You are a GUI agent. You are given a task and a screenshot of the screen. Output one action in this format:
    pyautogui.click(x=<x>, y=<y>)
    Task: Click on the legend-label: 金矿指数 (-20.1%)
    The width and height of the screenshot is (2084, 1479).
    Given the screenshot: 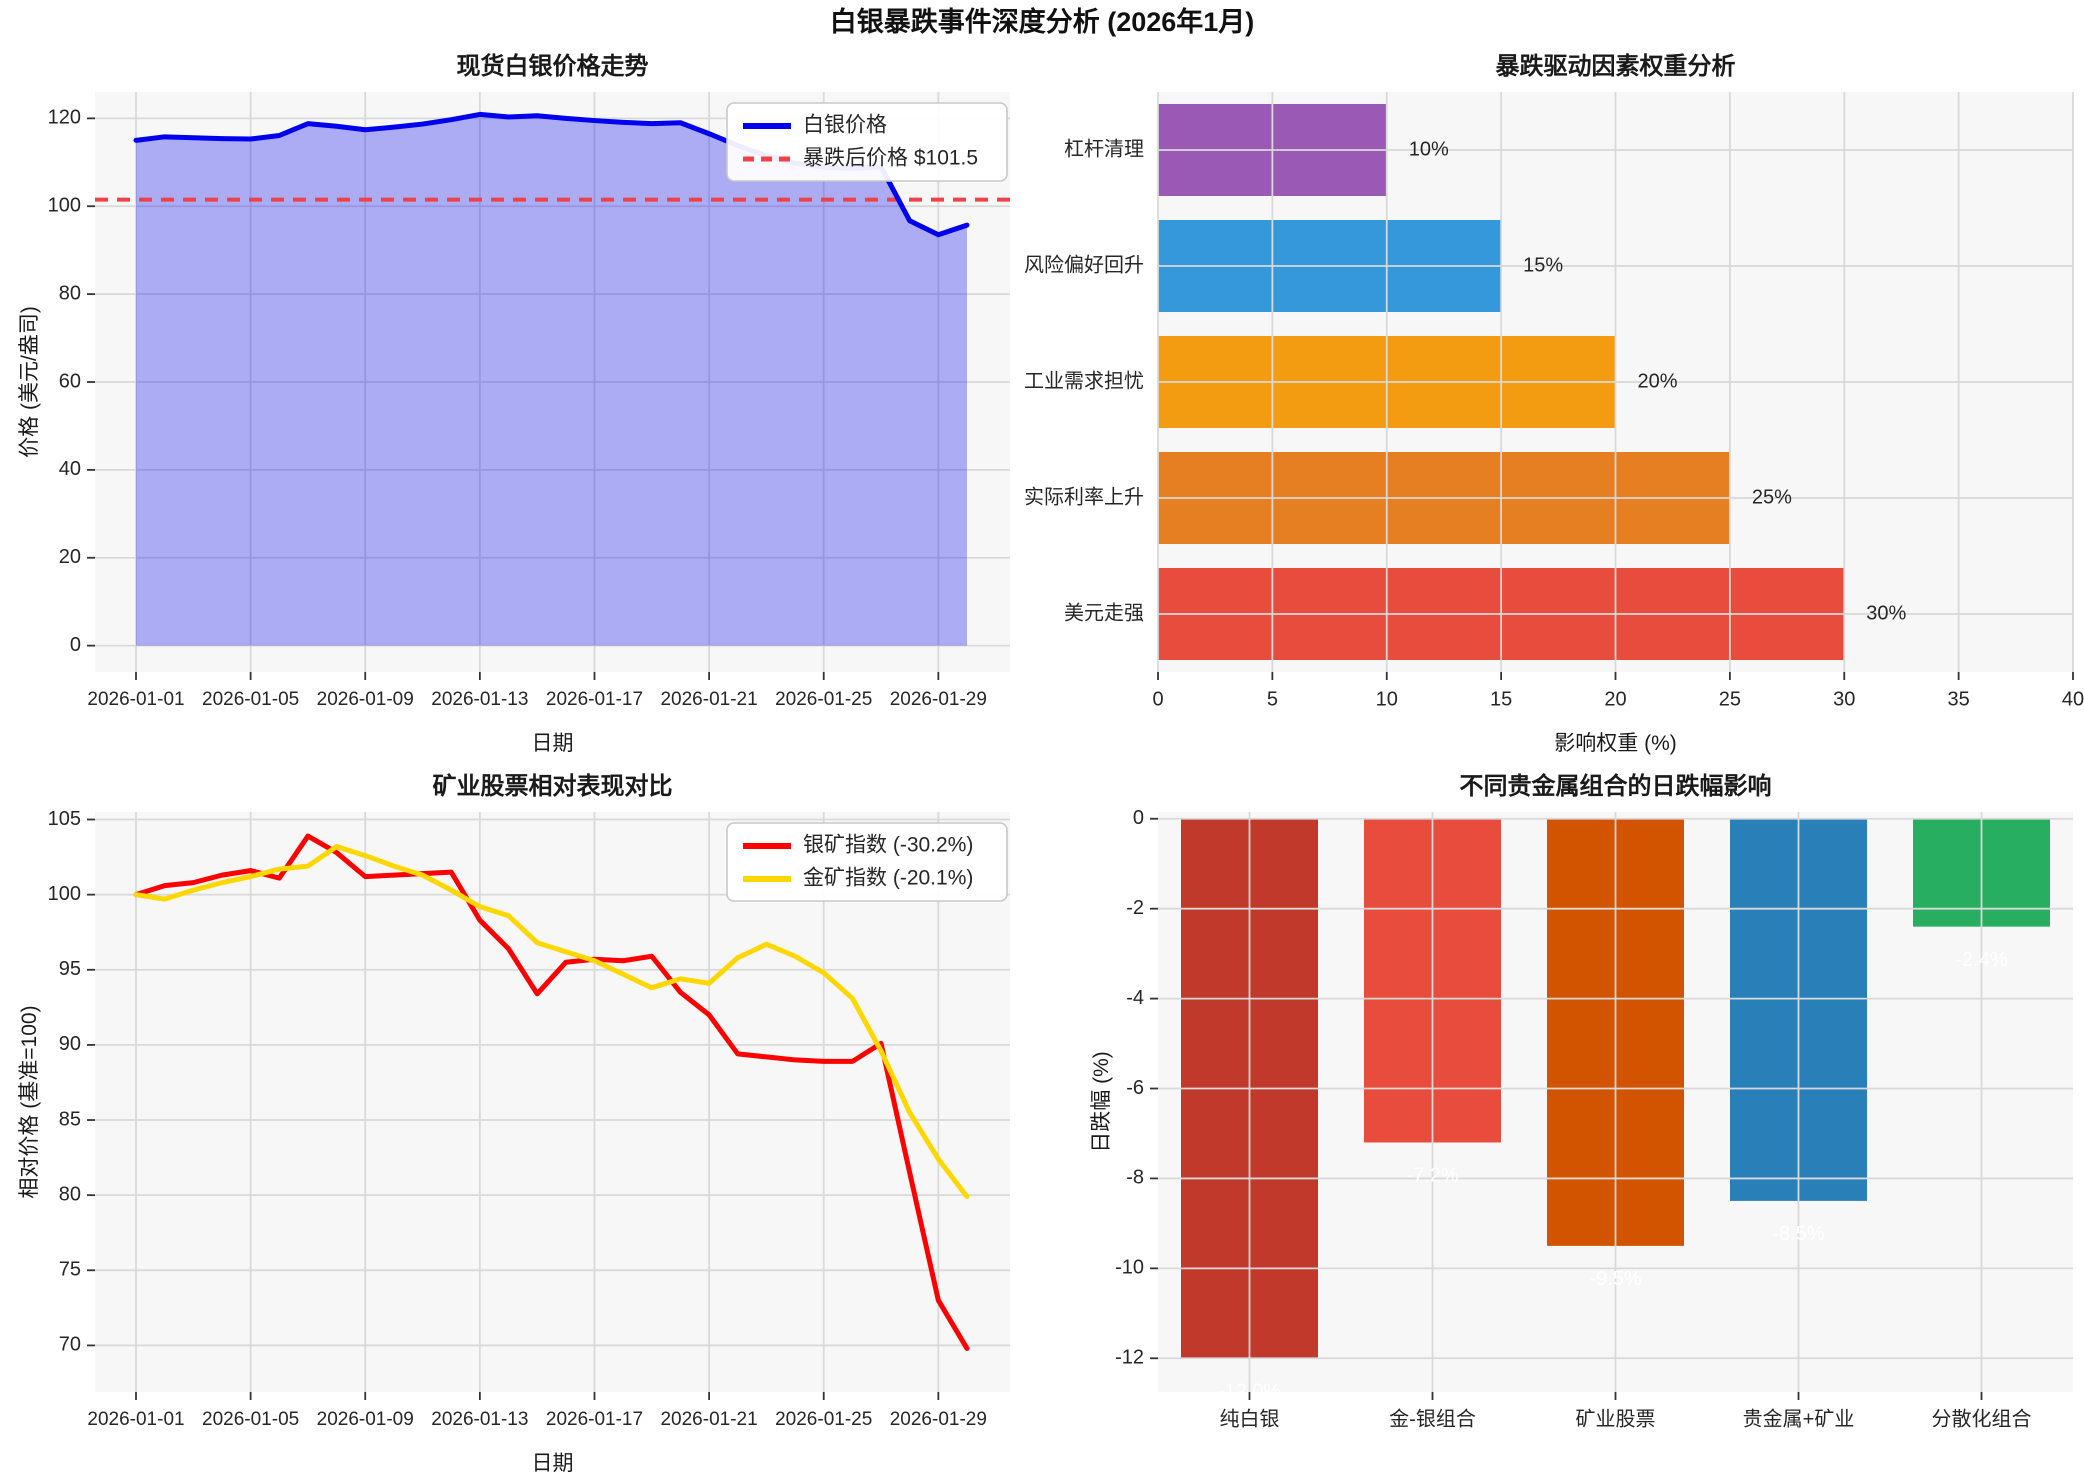 What is the action you would take?
    pyautogui.click(x=888, y=878)
    